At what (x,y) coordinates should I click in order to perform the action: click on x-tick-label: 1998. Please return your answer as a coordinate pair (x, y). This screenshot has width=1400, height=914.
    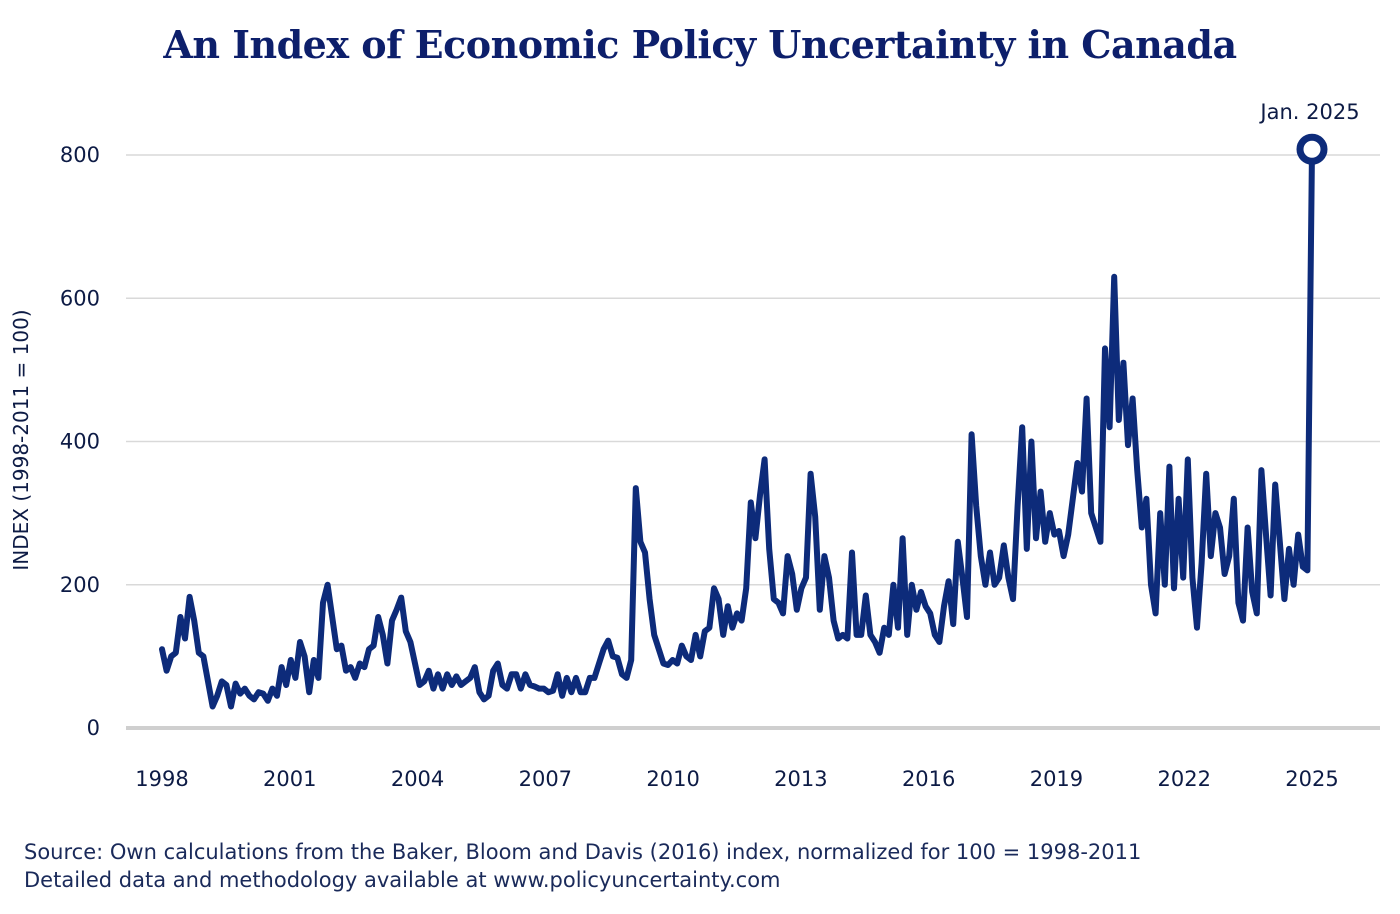
    Looking at the image, I should click on (161, 779).